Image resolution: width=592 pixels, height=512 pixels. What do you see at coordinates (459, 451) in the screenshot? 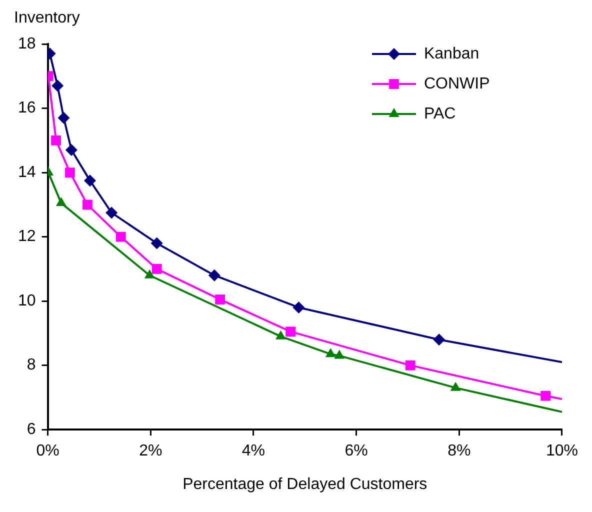
I see `x-tick-label: 8%` at bounding box center [459, 451].